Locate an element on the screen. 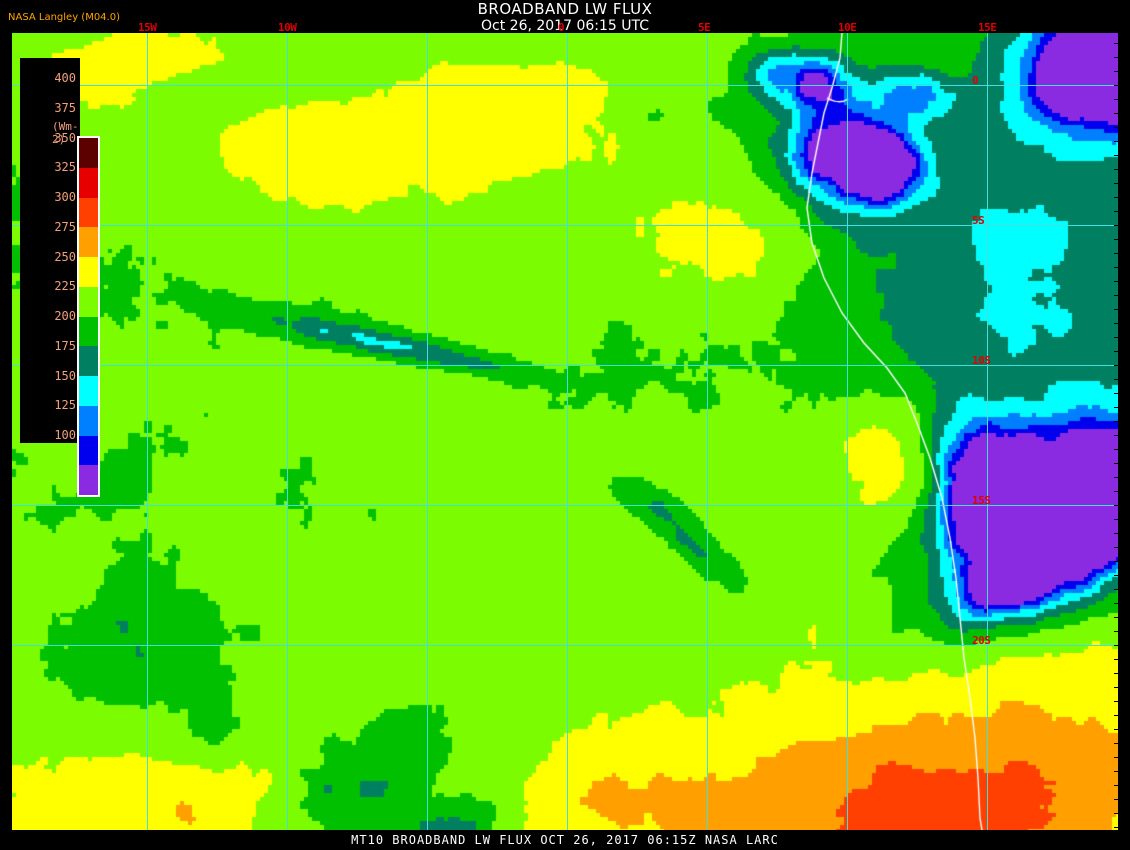 Image resolution: width=1130 pixels, height=850 pixels. colorbar-tick-175: 175 is located at coordinates (65, 345).